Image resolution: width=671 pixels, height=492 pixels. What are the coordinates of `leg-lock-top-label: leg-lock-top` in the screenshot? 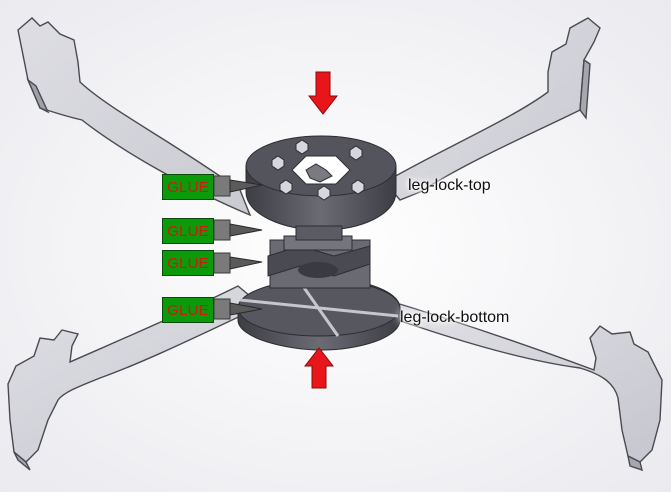 It's located at (449, 185).